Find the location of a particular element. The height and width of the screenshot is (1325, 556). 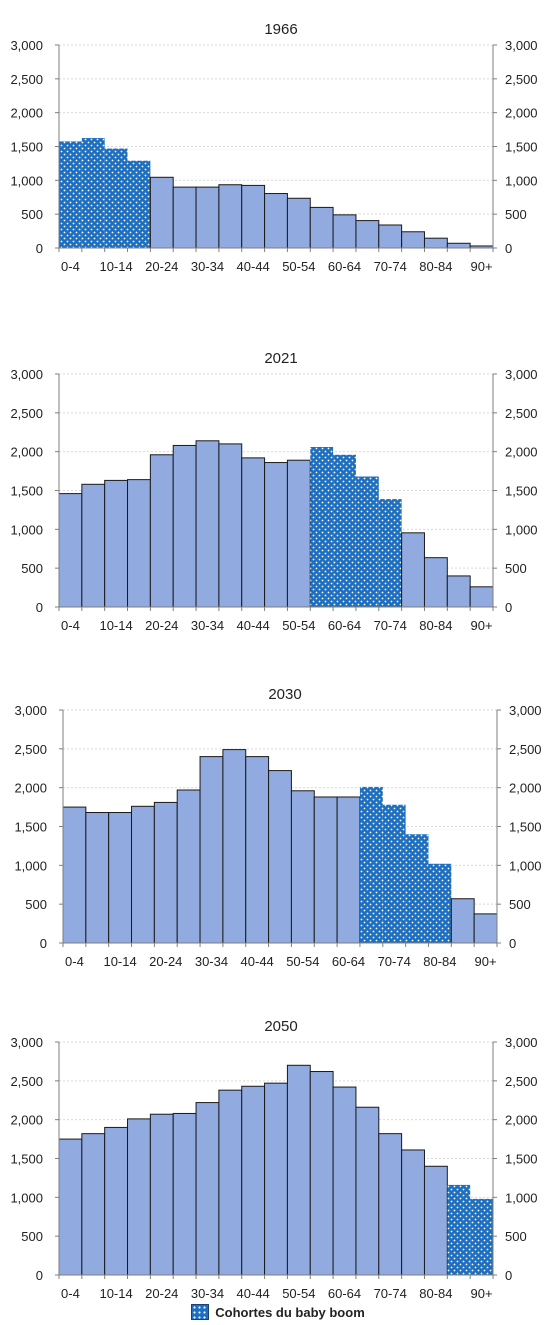

bar-70-74-baby-boom is located at coordinates (390, 553).